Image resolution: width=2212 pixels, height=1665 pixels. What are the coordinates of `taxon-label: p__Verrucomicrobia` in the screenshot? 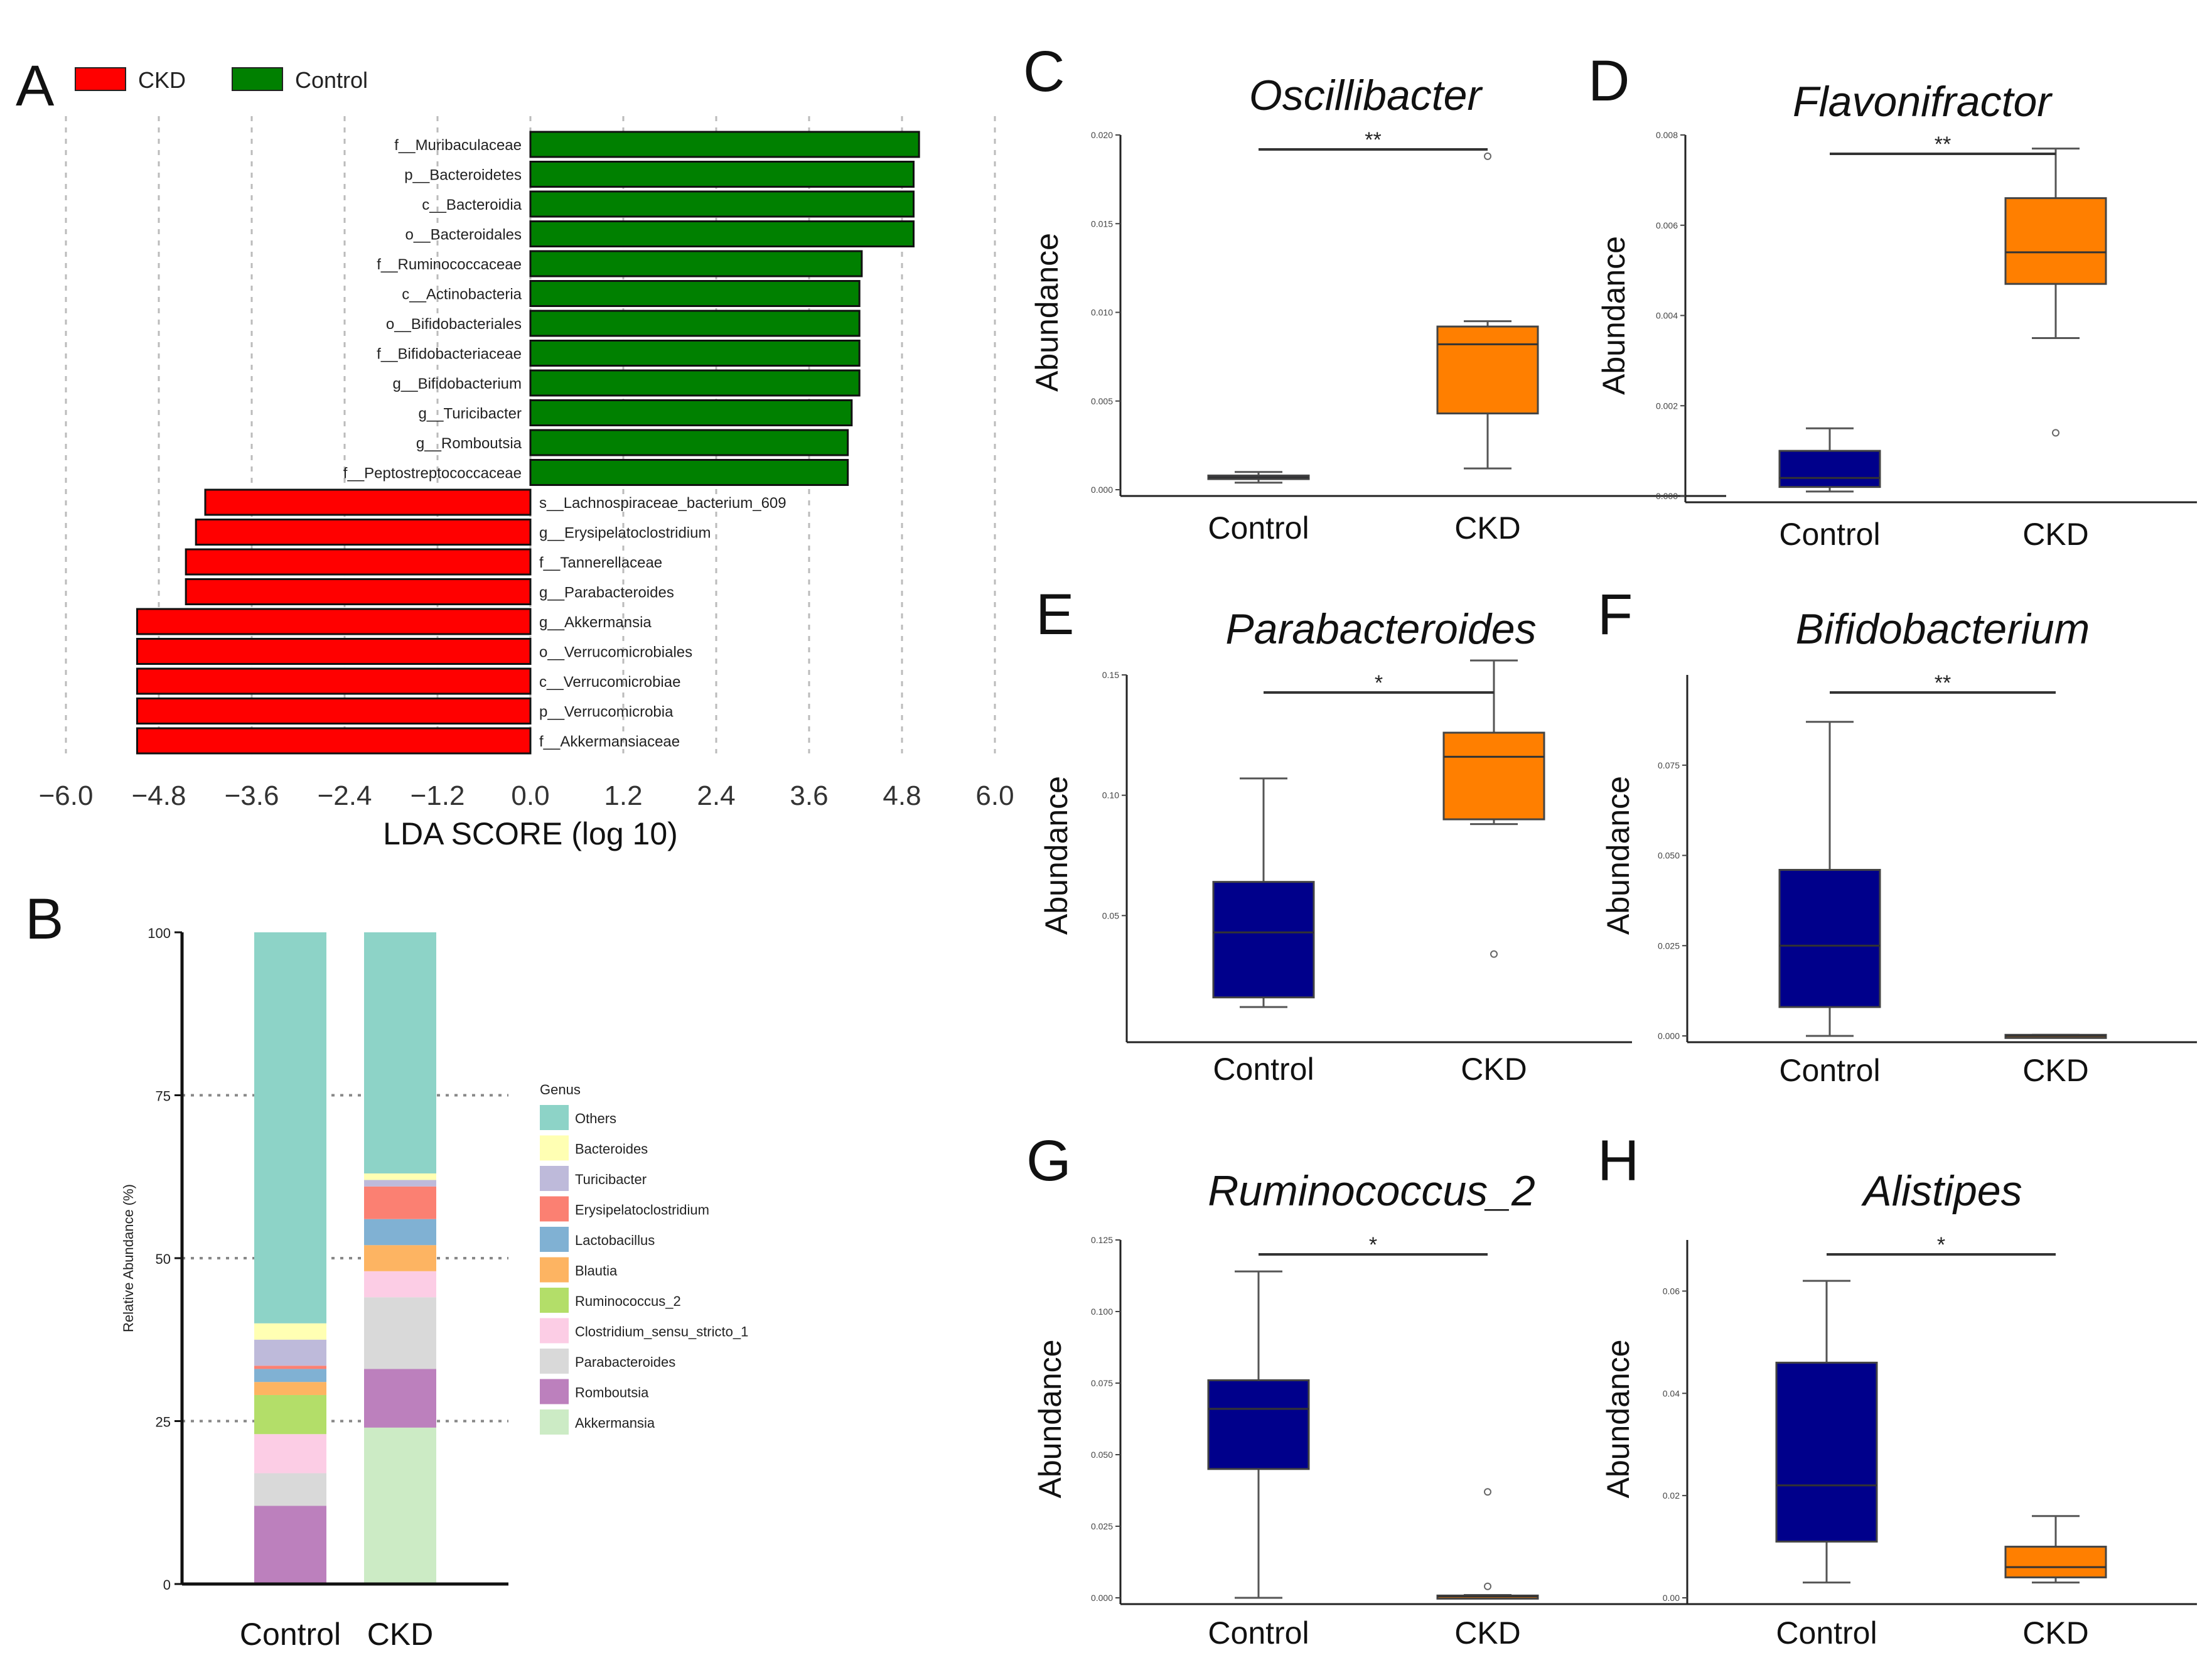 It's located at (606, 712).